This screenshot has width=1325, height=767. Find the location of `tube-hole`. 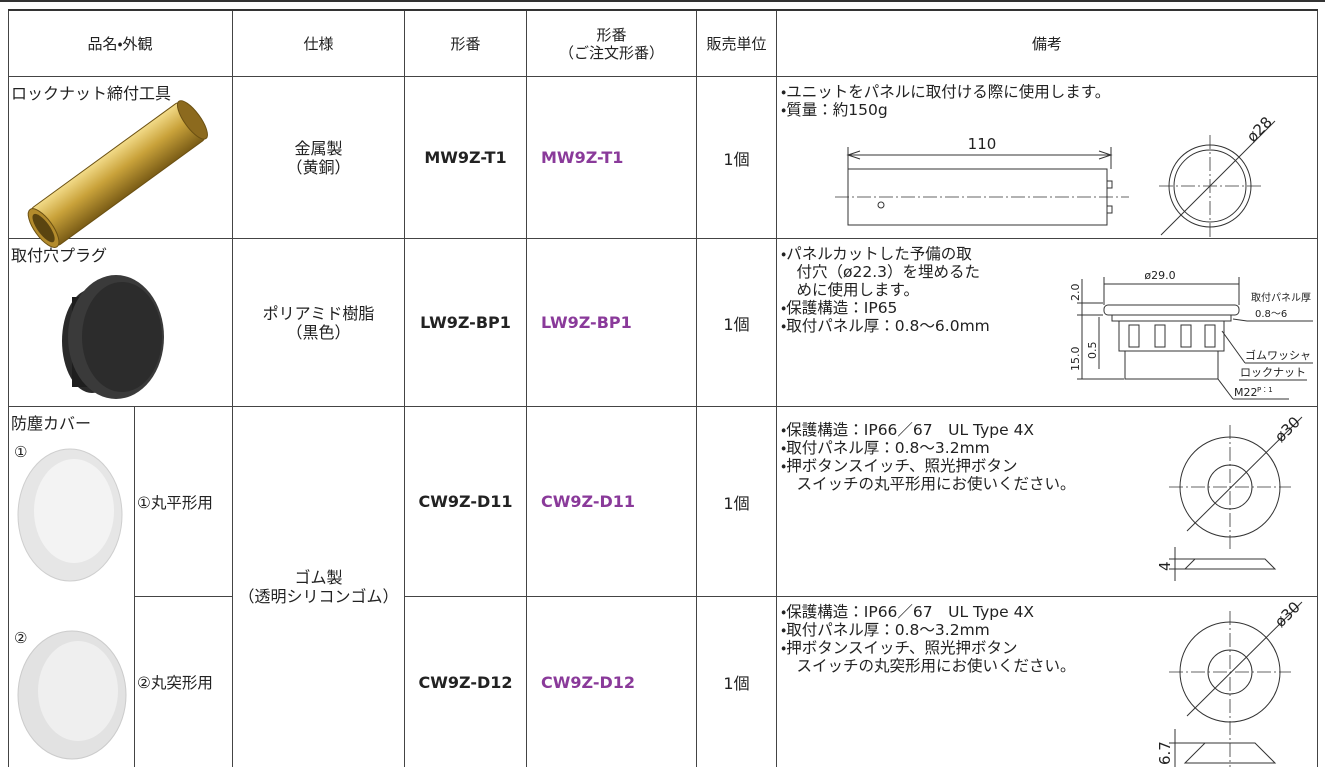

tube-hole is located at coordinates (43, 228).